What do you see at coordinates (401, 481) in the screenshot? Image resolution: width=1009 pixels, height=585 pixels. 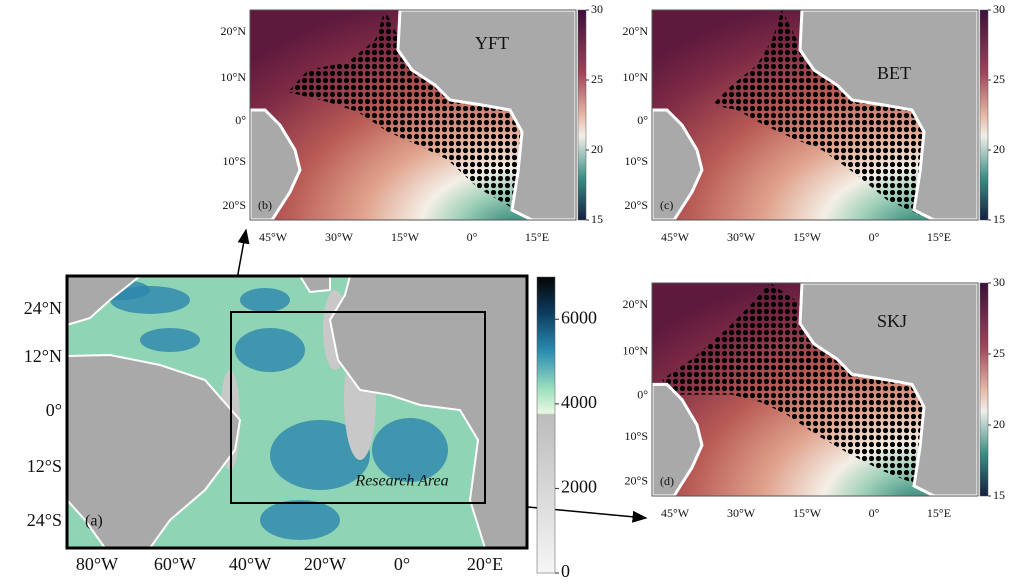 I see `annotation: Research Area` at bounding box center [401, 481].